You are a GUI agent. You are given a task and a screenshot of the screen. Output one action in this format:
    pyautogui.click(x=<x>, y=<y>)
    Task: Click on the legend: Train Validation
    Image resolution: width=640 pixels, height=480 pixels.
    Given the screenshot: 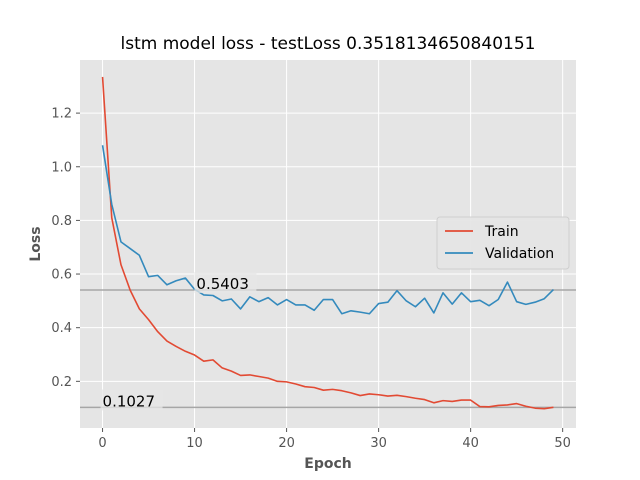 What is the action you would take?
    pyautogui.click(x=503, y=243)
    